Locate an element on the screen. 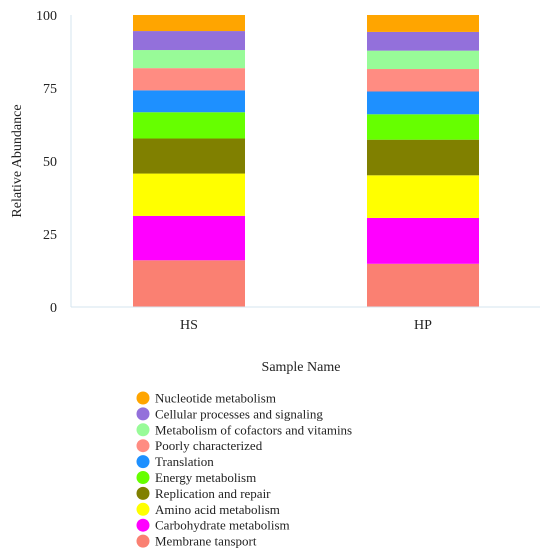 This screenshot has height=558, width=550. bar-segment-hp-energy-metabolism is located at coordinates (423, 127).